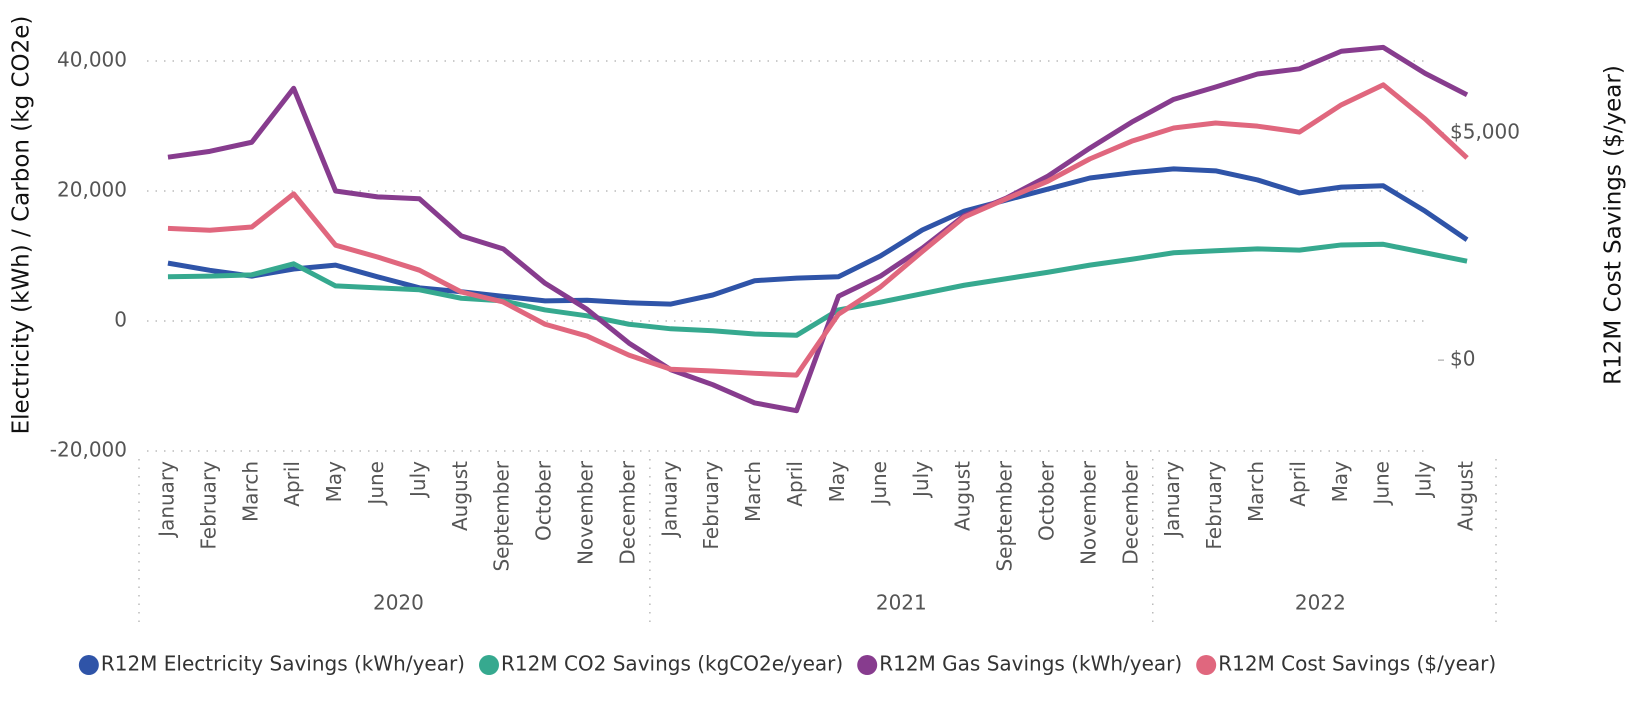 This screenshot has height=708, width=1635. What do you see at coordinates (92, 190) in the screenshot?
I see `y-tick-label: 20,000` at bounding box center [92, 190].